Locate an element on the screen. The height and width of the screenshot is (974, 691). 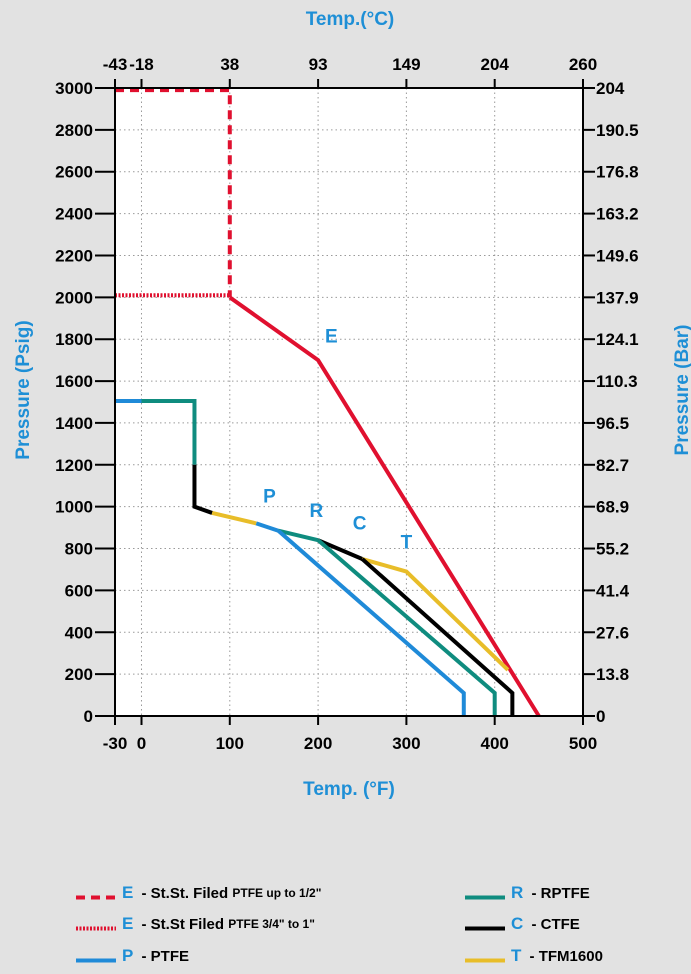
right-tick-label: 110.3 is located at coordinates (617, 381).